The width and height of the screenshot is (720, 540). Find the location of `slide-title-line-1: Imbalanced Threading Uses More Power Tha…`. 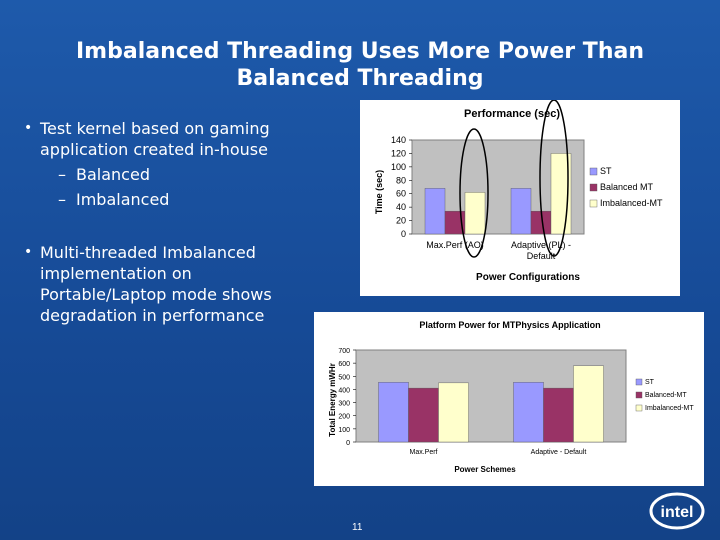

slide-title-line-1: Imbalanced Threading Uses More Power Tha… is located at coordinates (359, 51).